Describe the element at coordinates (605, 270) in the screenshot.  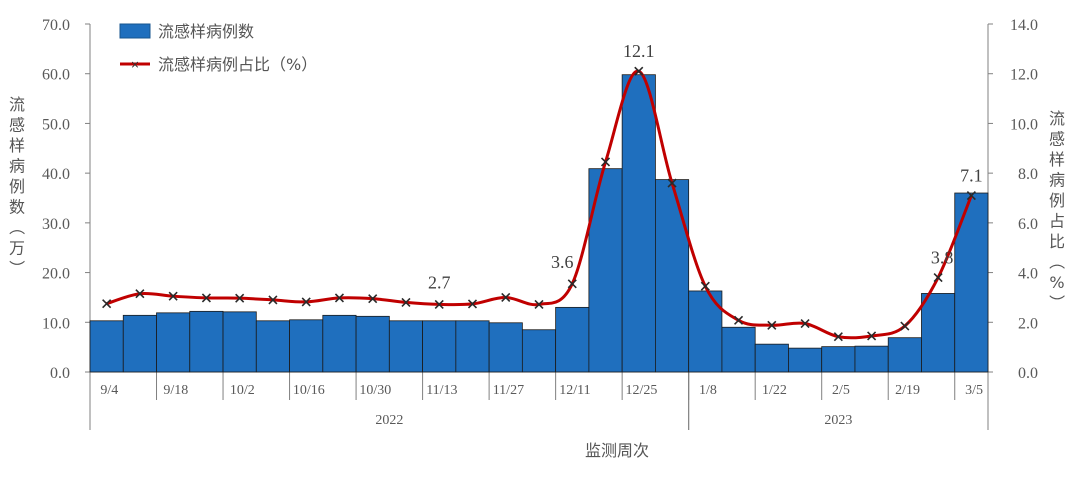
I see `bar-12/18` at that location.